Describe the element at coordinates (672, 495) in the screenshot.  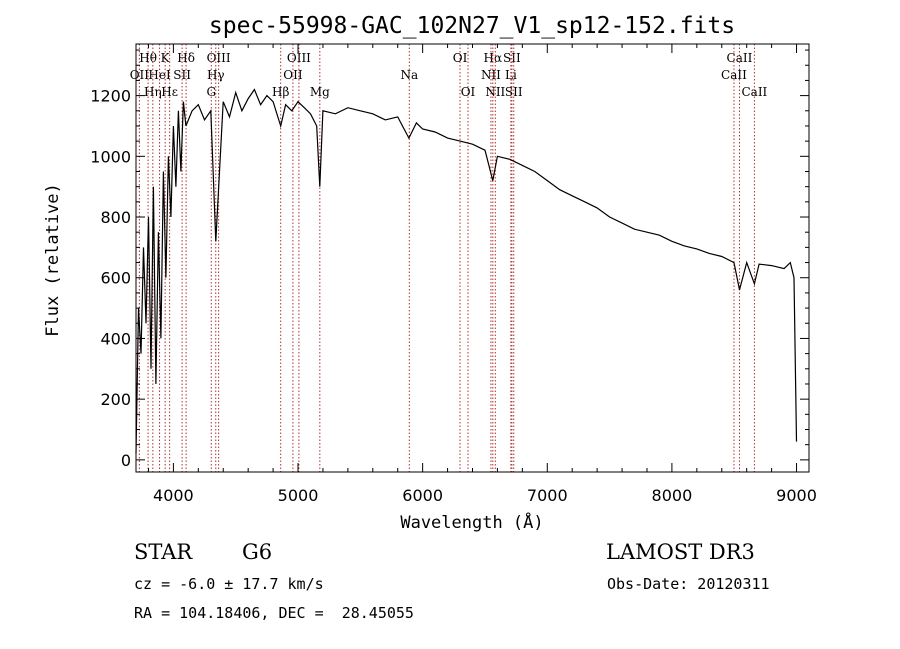
I see `x-tick-label: 8000` at that location.